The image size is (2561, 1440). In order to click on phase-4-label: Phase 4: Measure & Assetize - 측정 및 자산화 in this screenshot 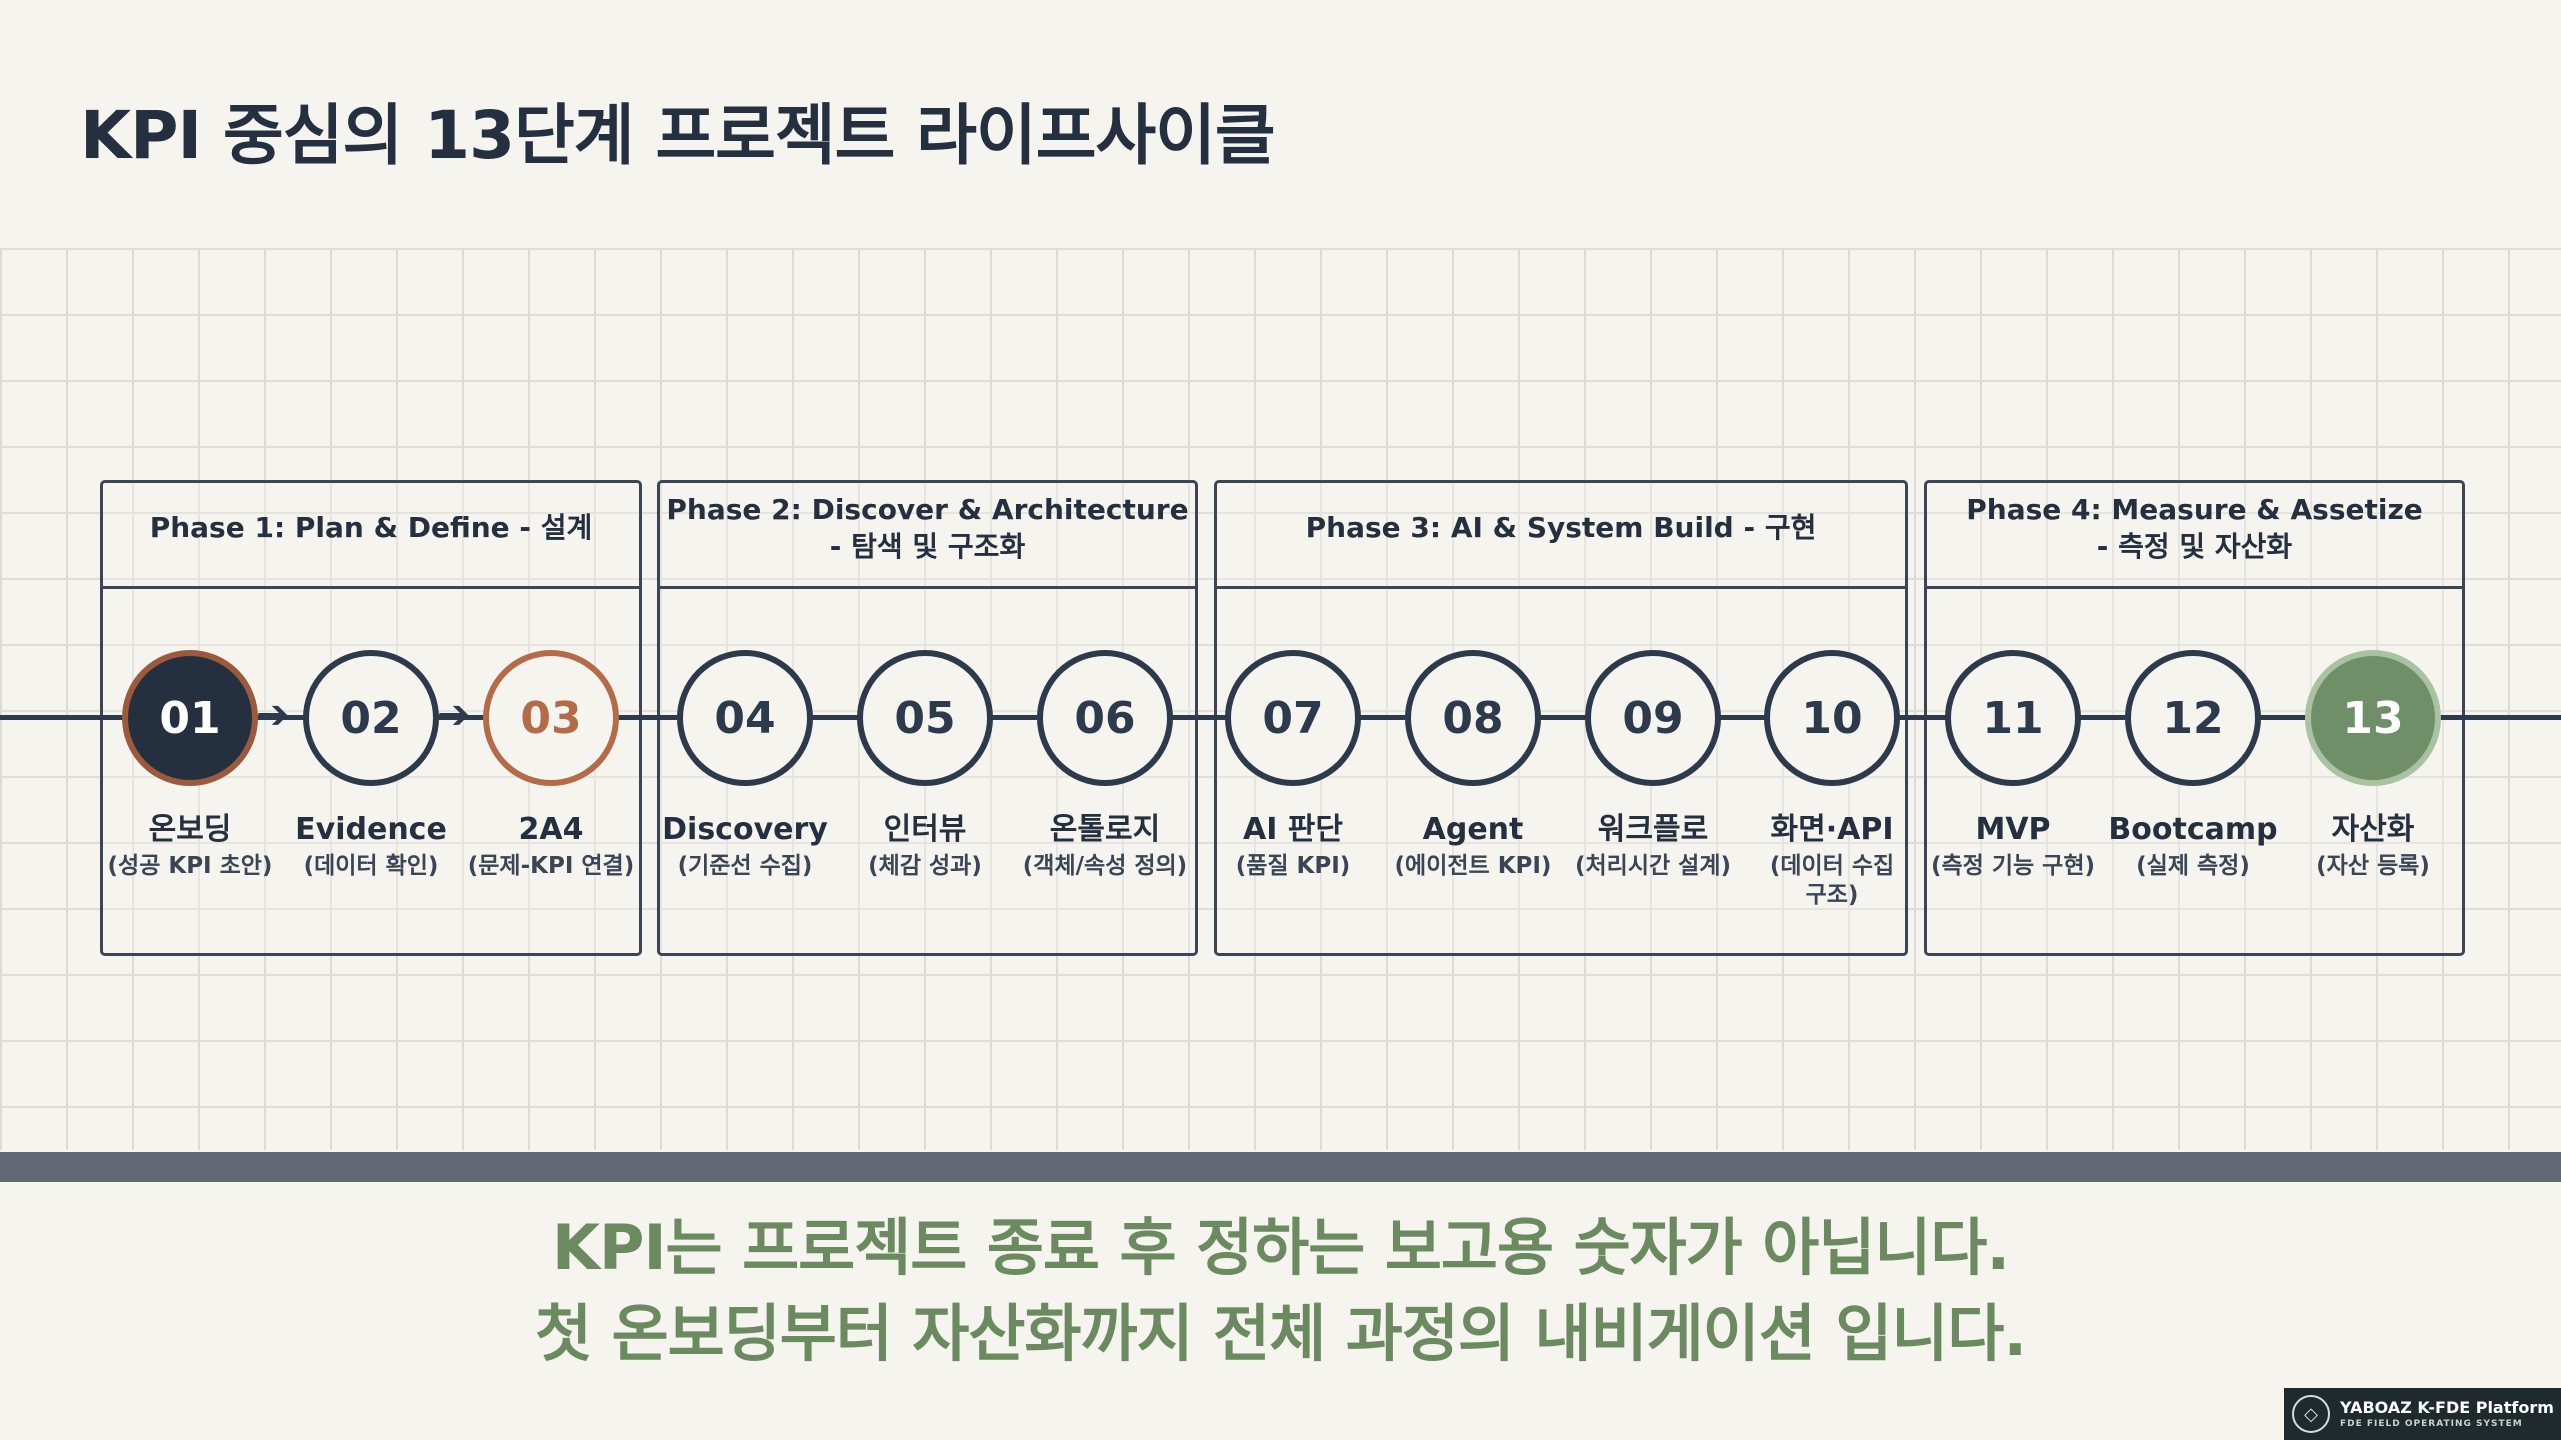, I will do `click(2194, 527)`.